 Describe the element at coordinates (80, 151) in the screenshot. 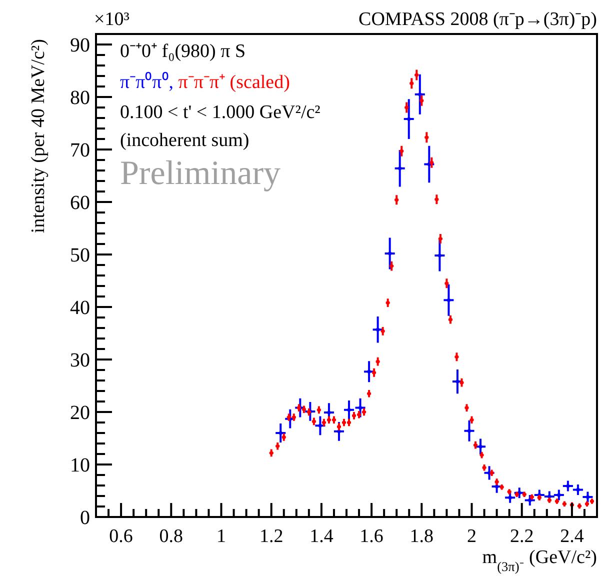

I see `y-tick-label: 70` at that location.